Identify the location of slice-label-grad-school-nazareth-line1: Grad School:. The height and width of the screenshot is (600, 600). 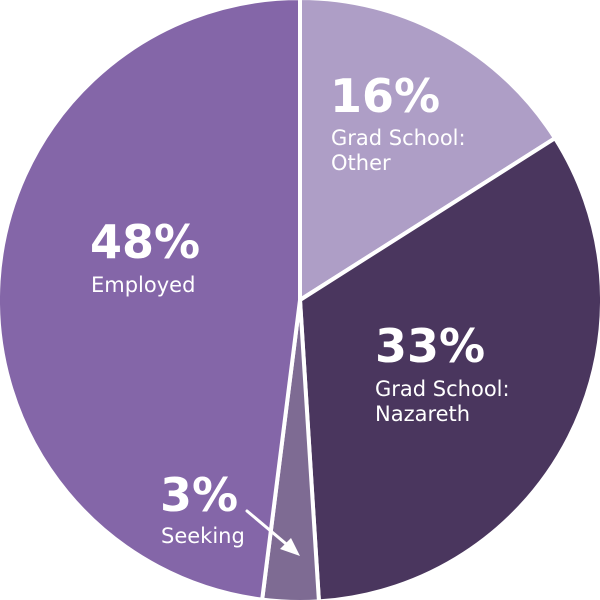
(442, 389).